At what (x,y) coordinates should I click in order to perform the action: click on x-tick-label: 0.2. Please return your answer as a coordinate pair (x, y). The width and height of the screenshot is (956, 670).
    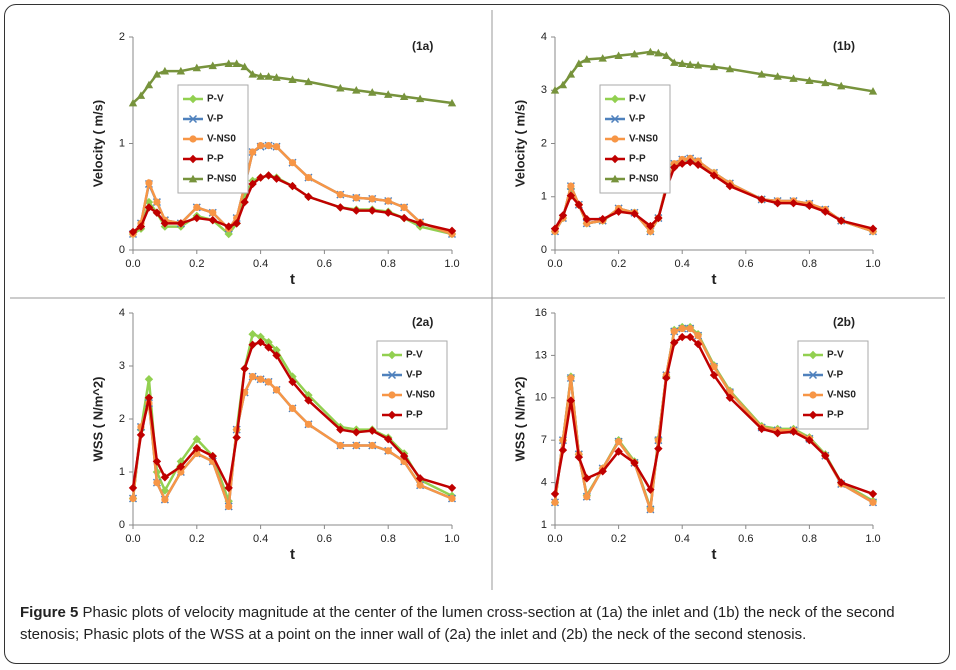
    Looking at the image, I should click on (196, 539).